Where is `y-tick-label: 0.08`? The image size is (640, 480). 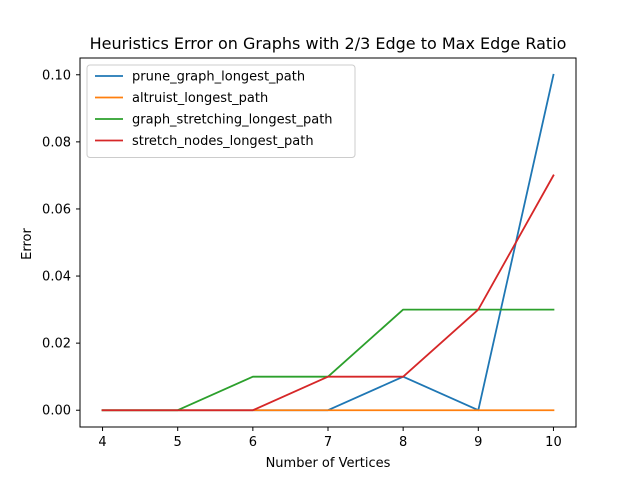
y-tick-label: 0.08 is located at coordinates (56, 142).